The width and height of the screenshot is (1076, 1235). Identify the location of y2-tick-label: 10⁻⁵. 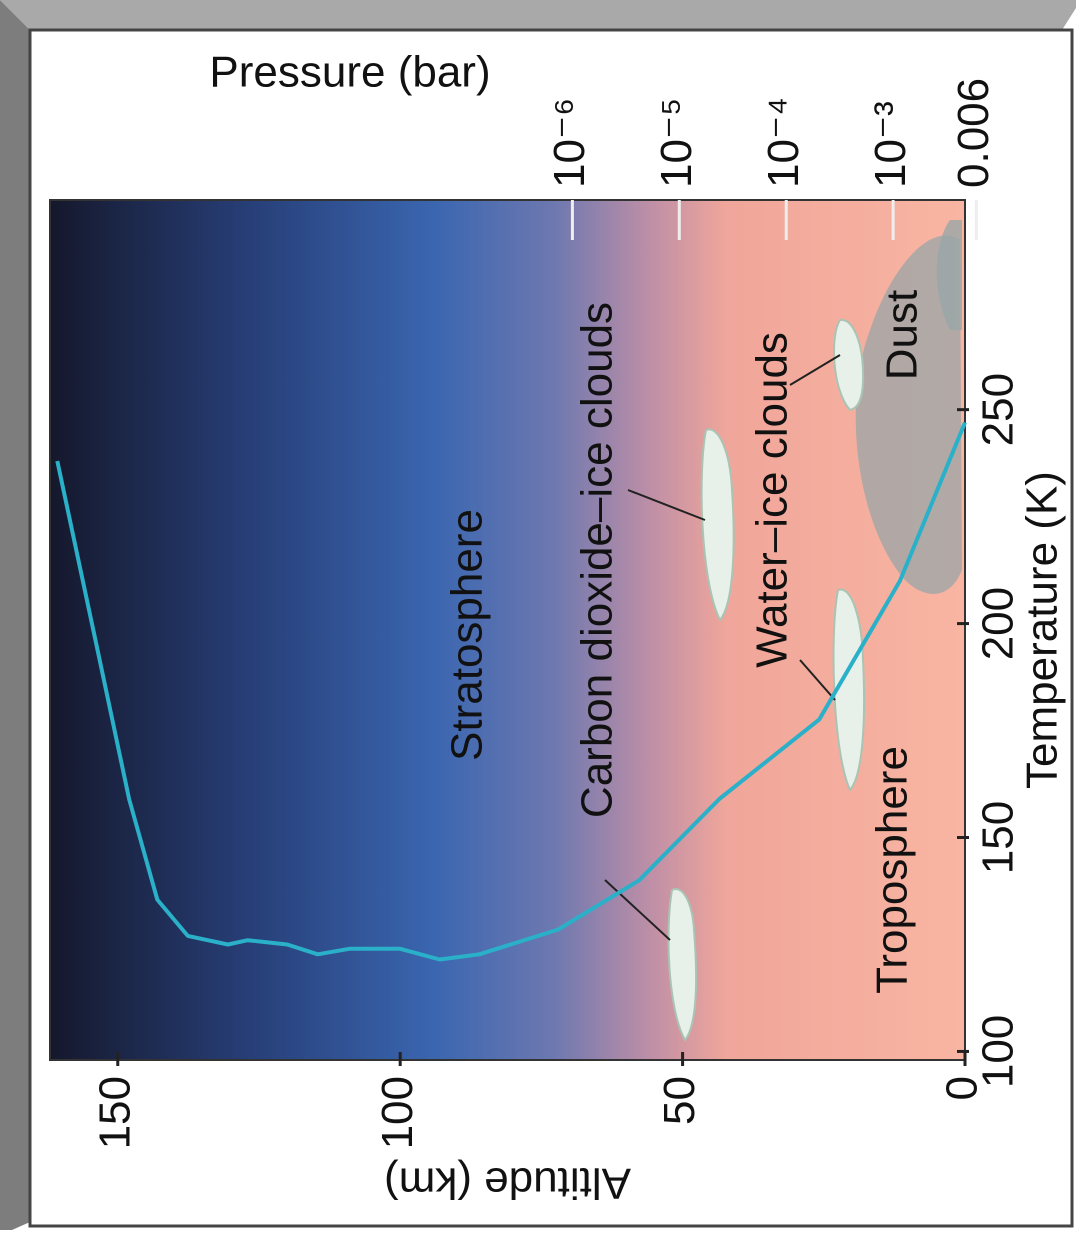
(676, 143).